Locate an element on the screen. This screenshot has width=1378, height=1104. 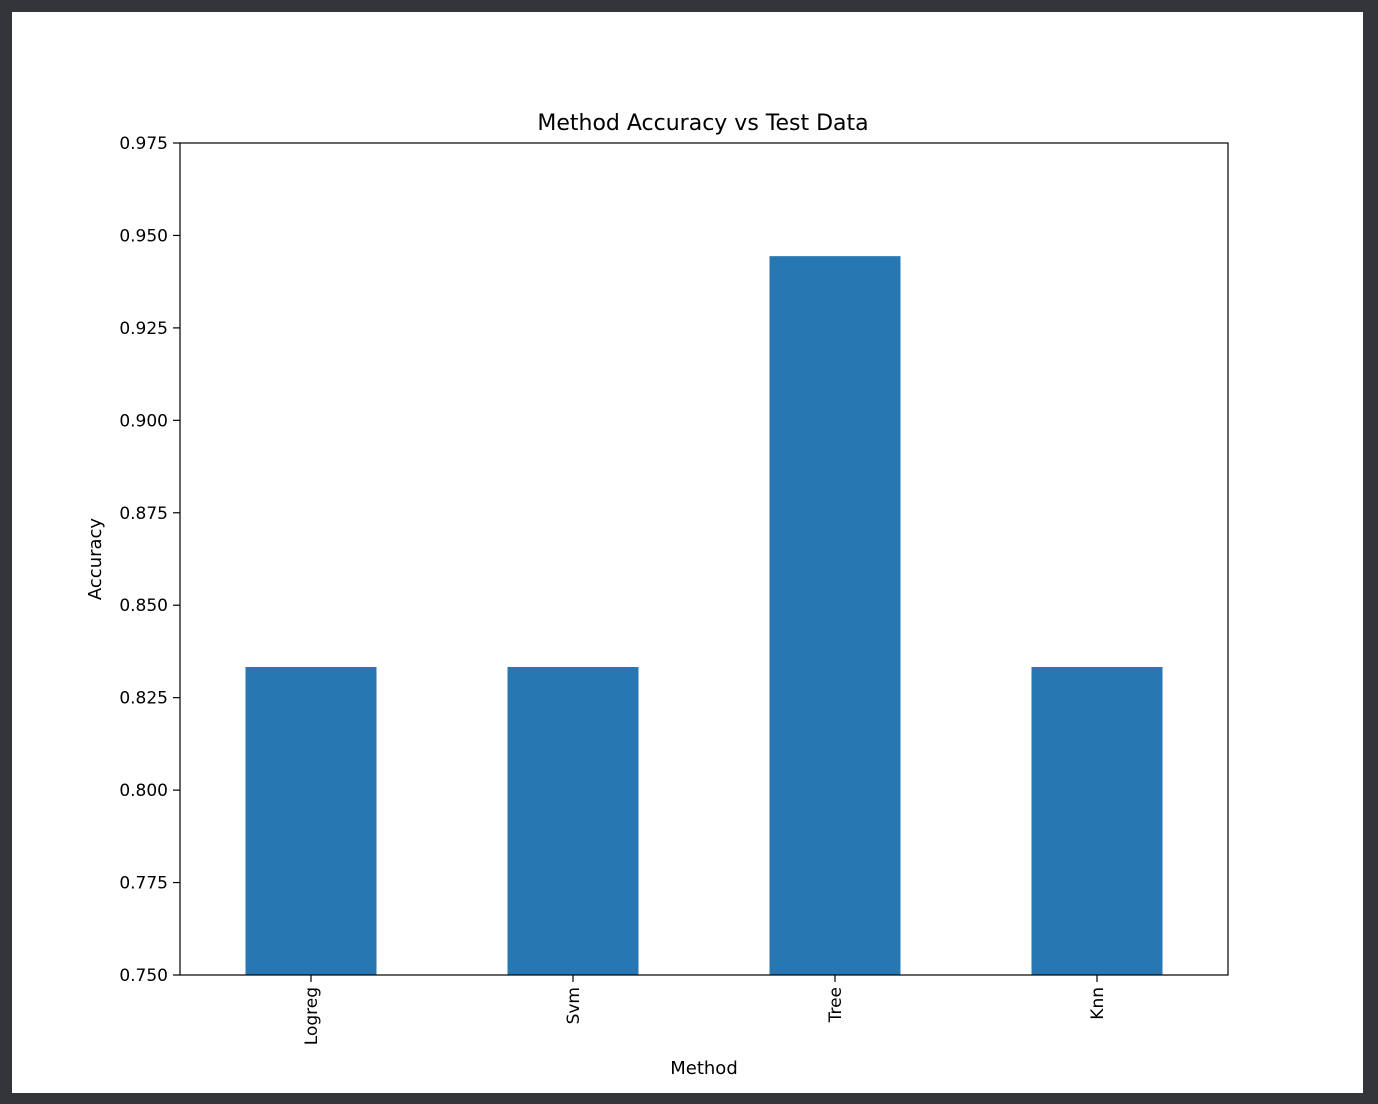
y-tick-label: 0.775 is located at coordinates (143, 884).